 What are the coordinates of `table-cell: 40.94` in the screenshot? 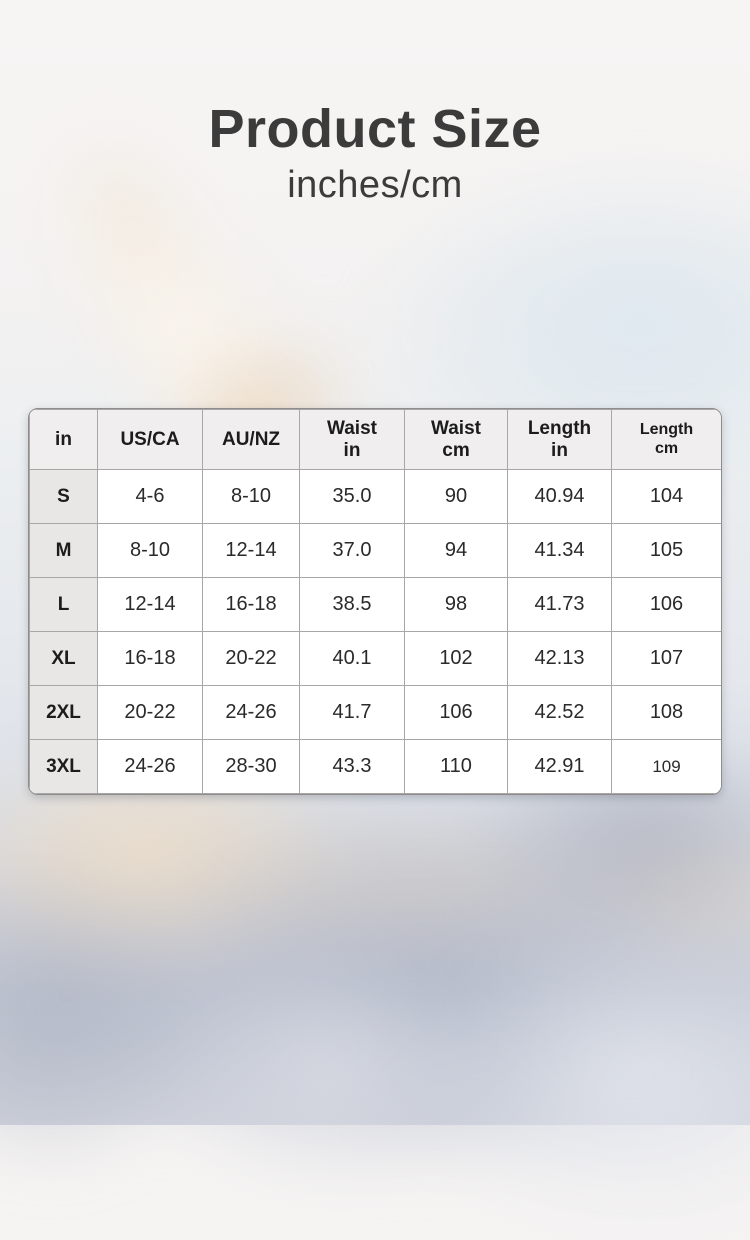 It's located at (559, 496).